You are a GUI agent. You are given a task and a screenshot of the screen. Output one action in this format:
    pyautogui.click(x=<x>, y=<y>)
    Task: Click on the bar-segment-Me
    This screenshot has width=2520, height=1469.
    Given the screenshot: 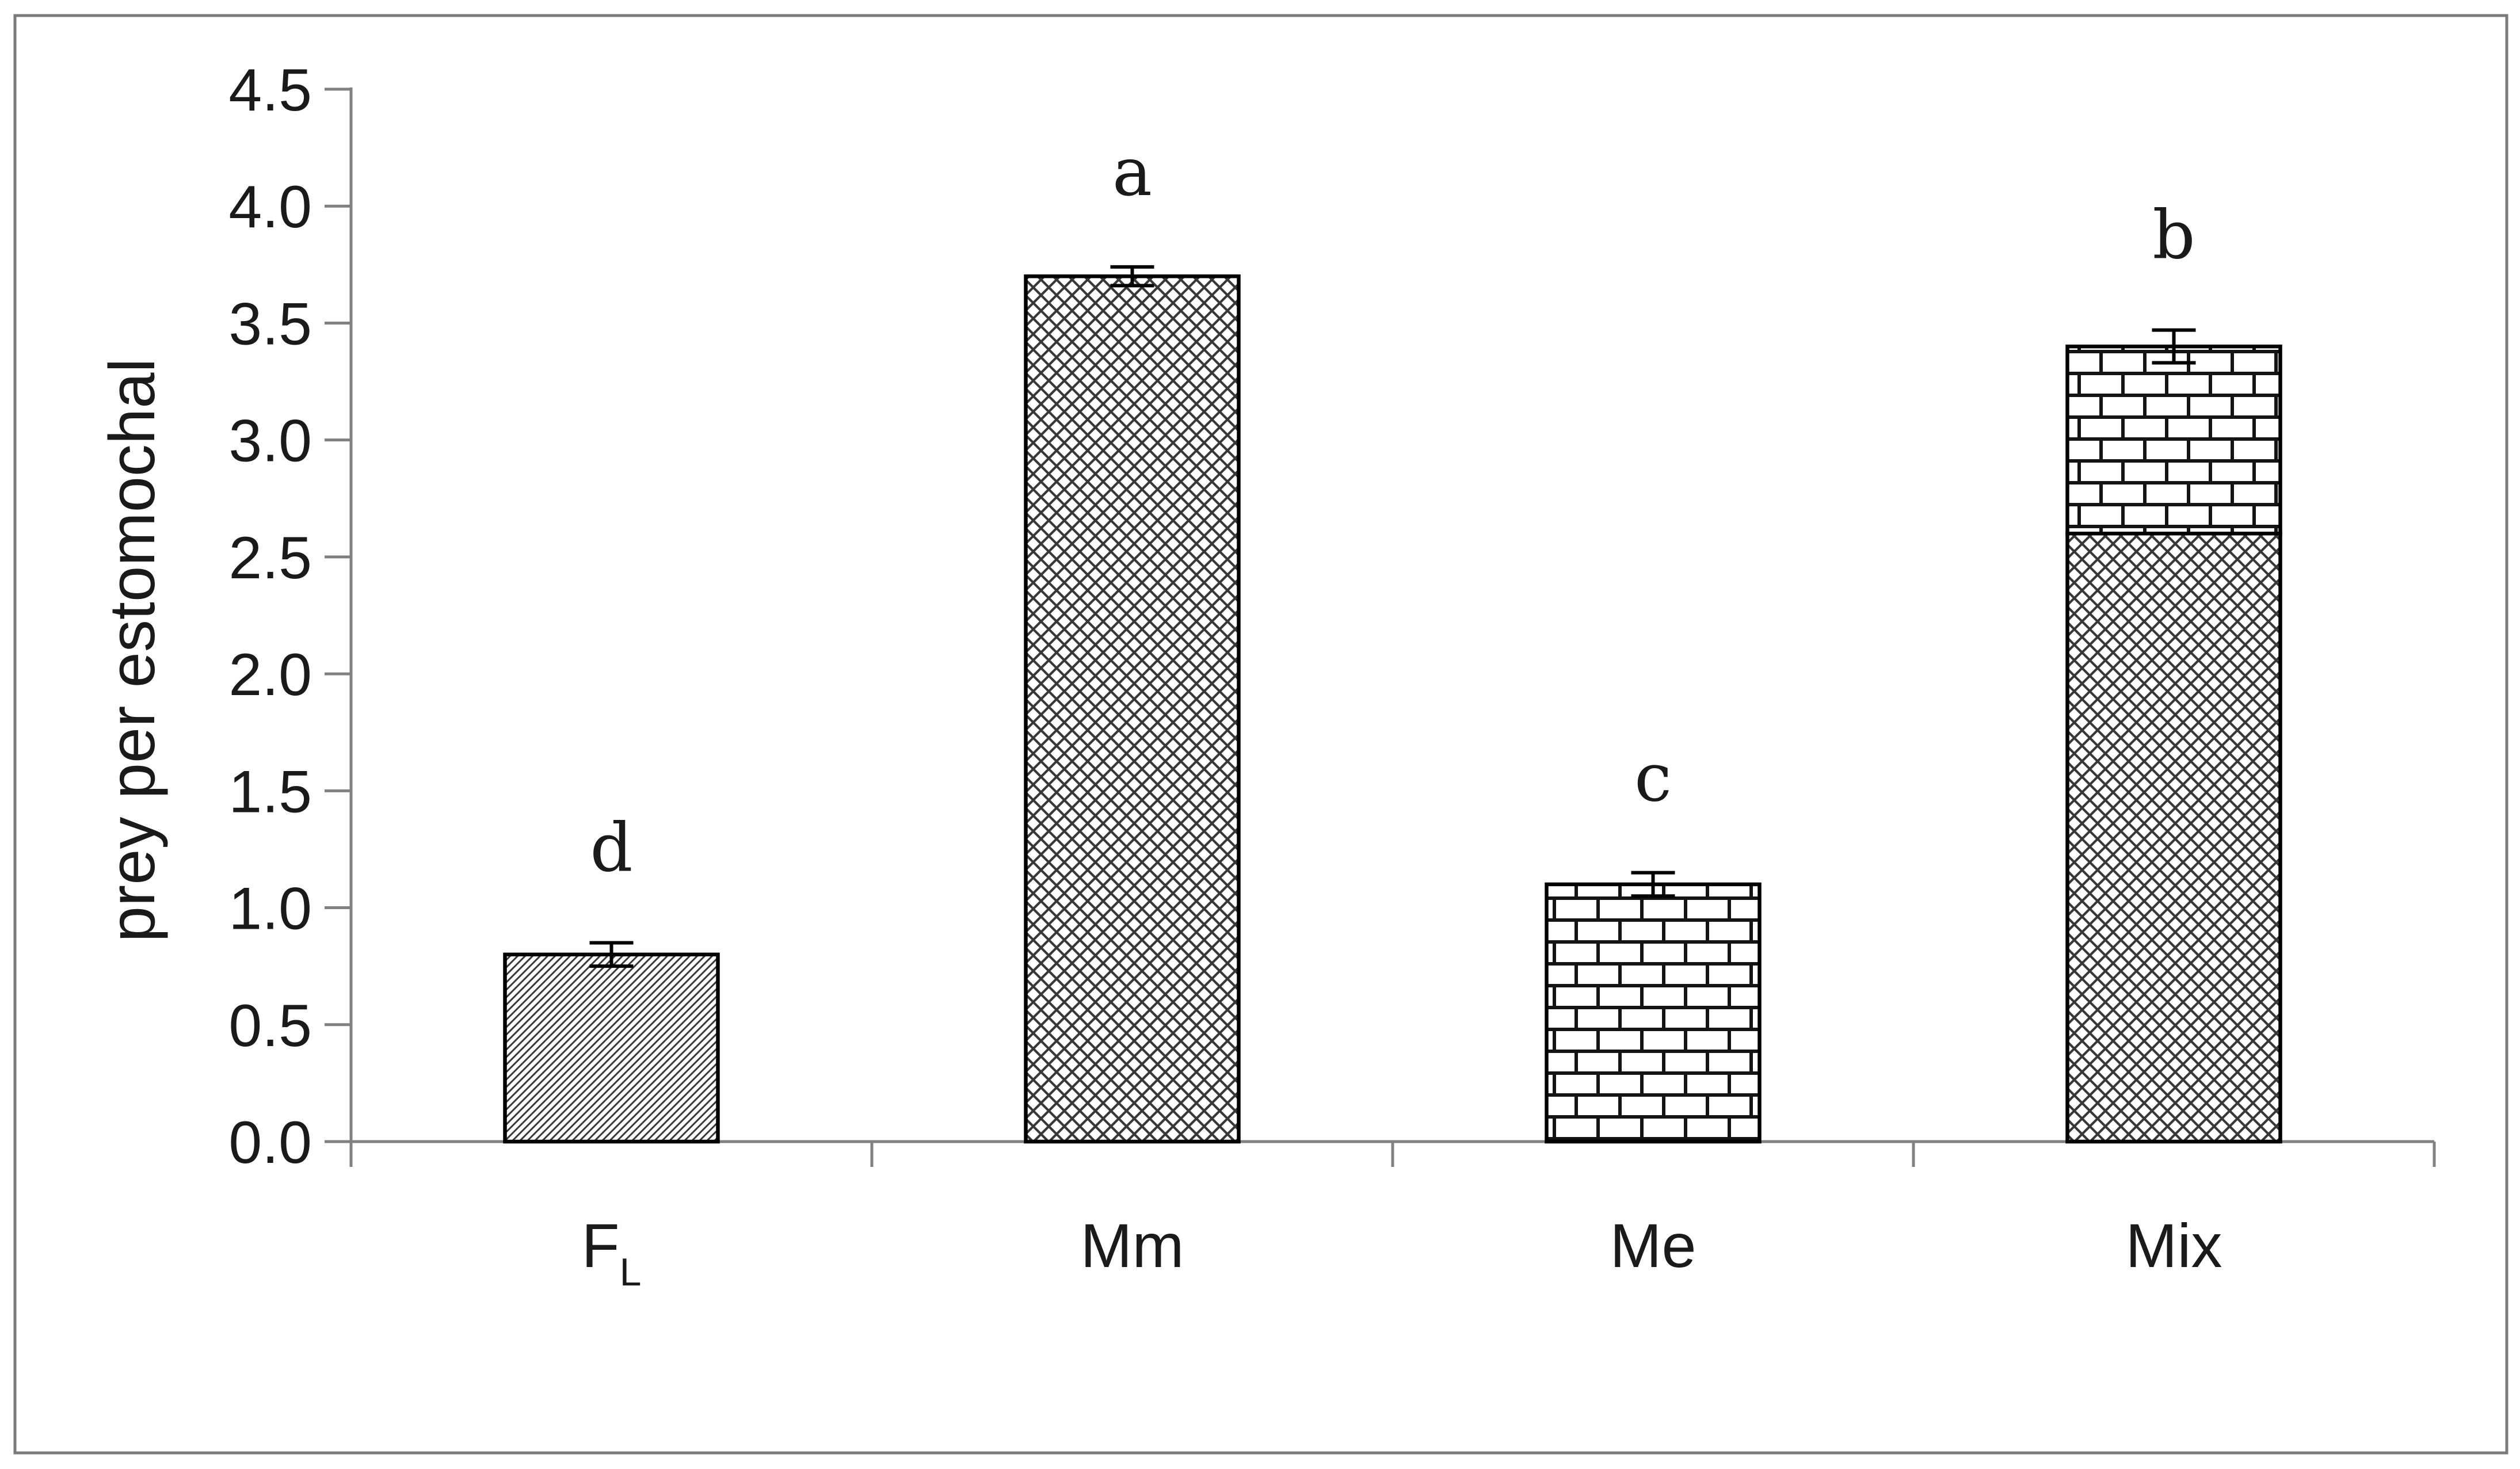 What is the action you would take?
    pyautogui.click(x=1653, y=1013)
    